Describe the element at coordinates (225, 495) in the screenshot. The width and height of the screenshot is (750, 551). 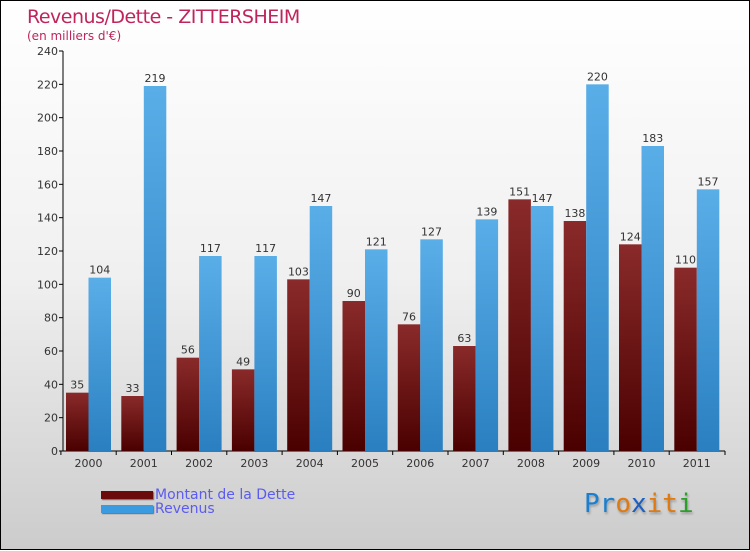
I see `legend-label: Montant de la Dette` at that location.